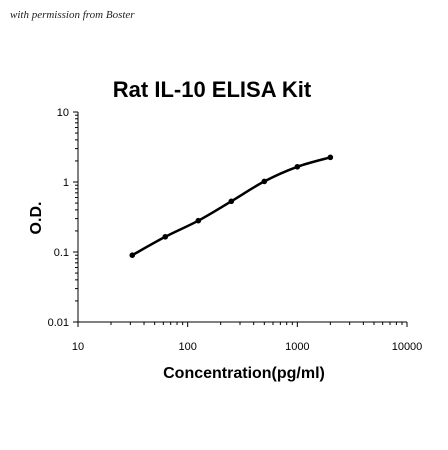 The image size is (448, 450). What do you see at coordinates (36, 218) in the screenshot?
I see `y-axis-label: O.D.` at bounding box center [36, 218].